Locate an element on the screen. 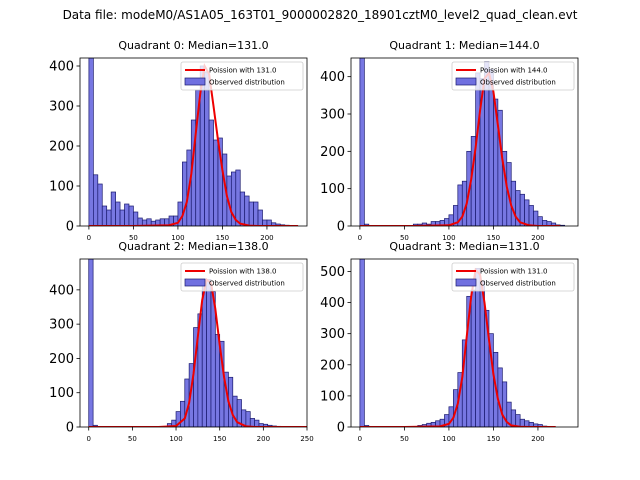 The height and width of the screenshot is (480, 640). legend: Poission with 144.0 Observed distribution is located at coordinates (513, 76).